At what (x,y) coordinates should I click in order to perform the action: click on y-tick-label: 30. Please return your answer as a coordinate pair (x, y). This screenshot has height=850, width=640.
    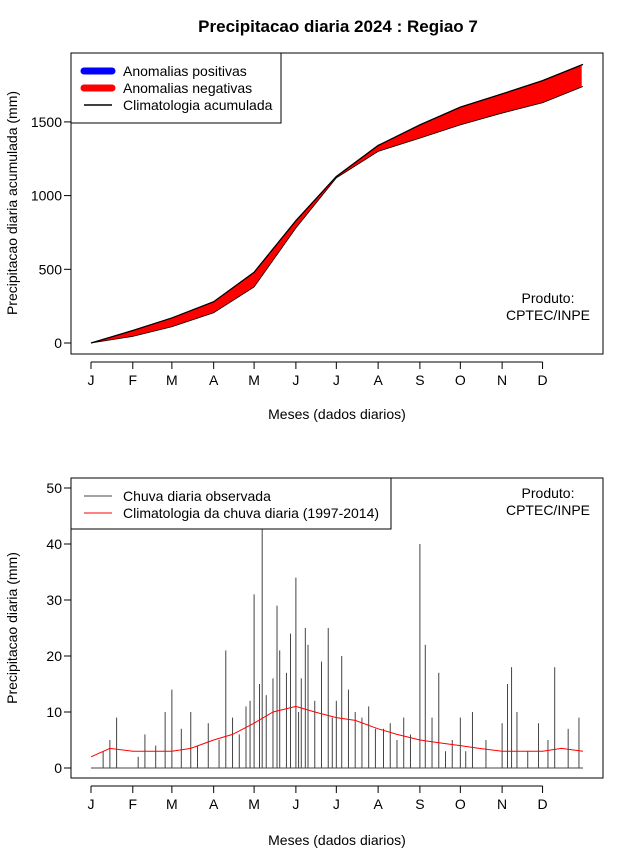
    Looking at the image, I should click on (54, 600).